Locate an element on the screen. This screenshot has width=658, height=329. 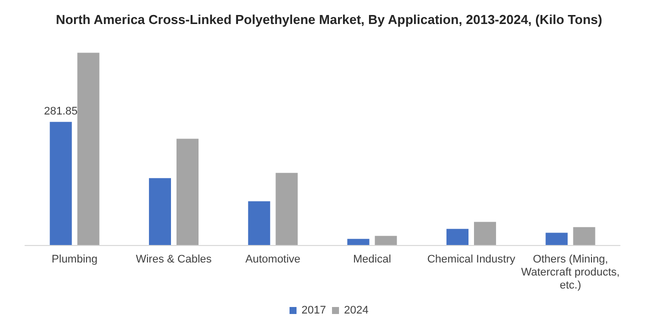
x-tick-label: Automotive is located at coordinates (272, 260).